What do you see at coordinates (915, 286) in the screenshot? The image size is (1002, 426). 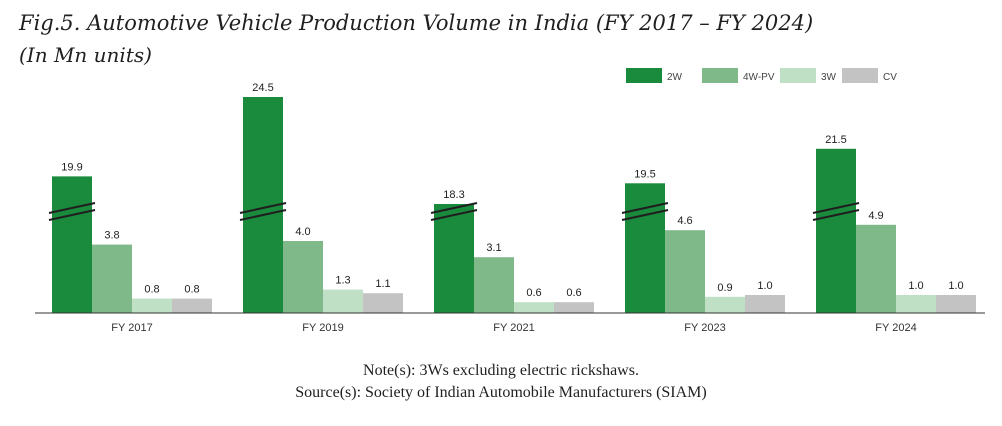 I see `value-label-3w-fy-2024: 1.0` at bounding box center [915, 286].